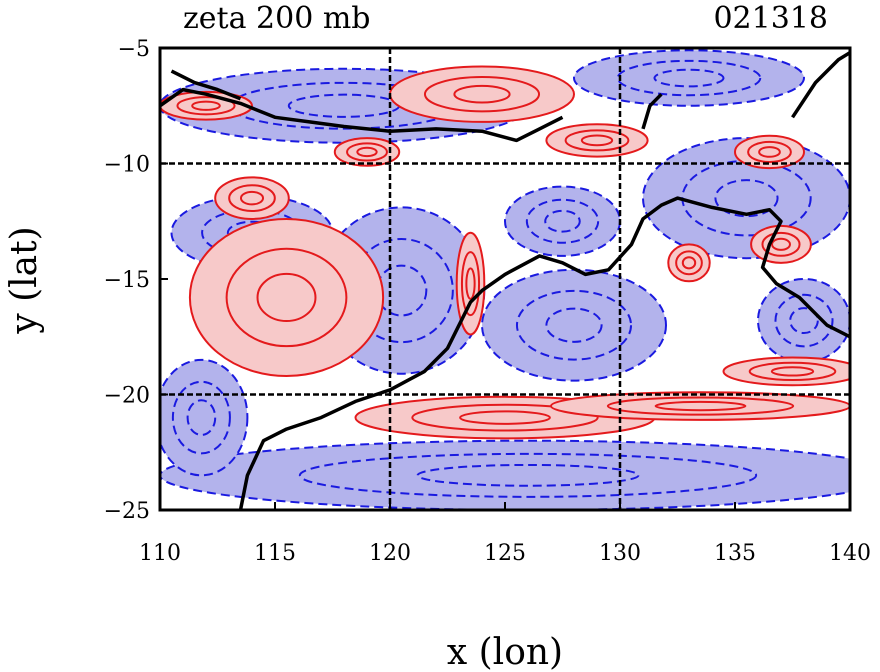 The height and width of the screenshot is (672, 880). Describe the element at coordinates (127, 511) in the screenshot. I see `y-tick-label: −25` at that location.